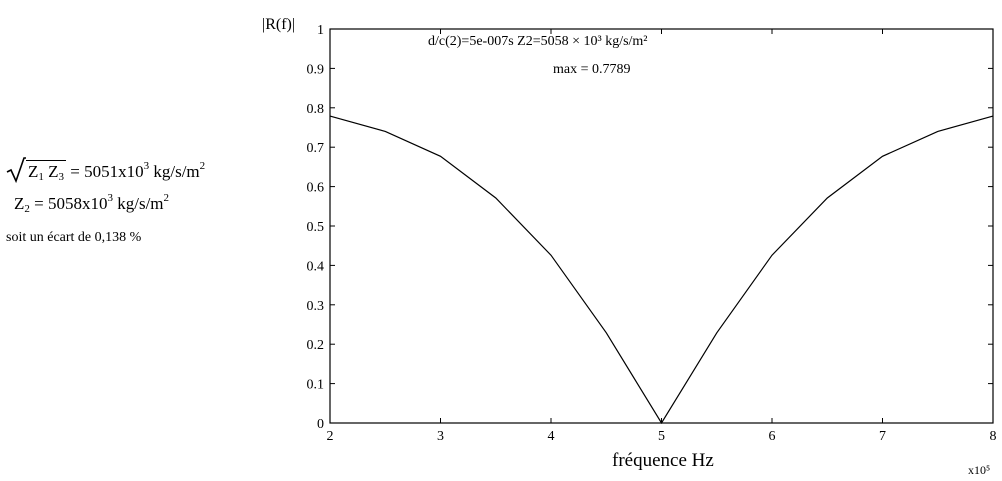 The height and width of the screenshot is (481, 1002). I want to click on x-axis-label: fréquence Hz, so click(663, 460).